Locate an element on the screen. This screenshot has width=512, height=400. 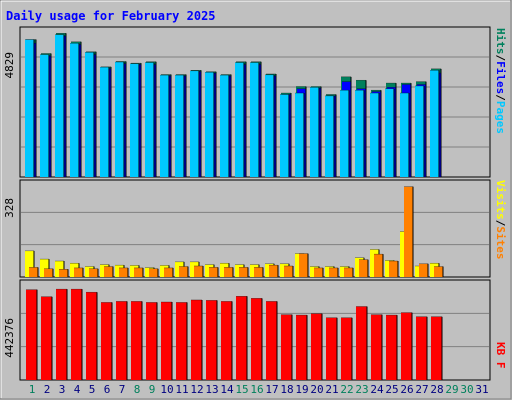
top-axis-label: Hits/Files/Pages is located at coordinates (500, 81).